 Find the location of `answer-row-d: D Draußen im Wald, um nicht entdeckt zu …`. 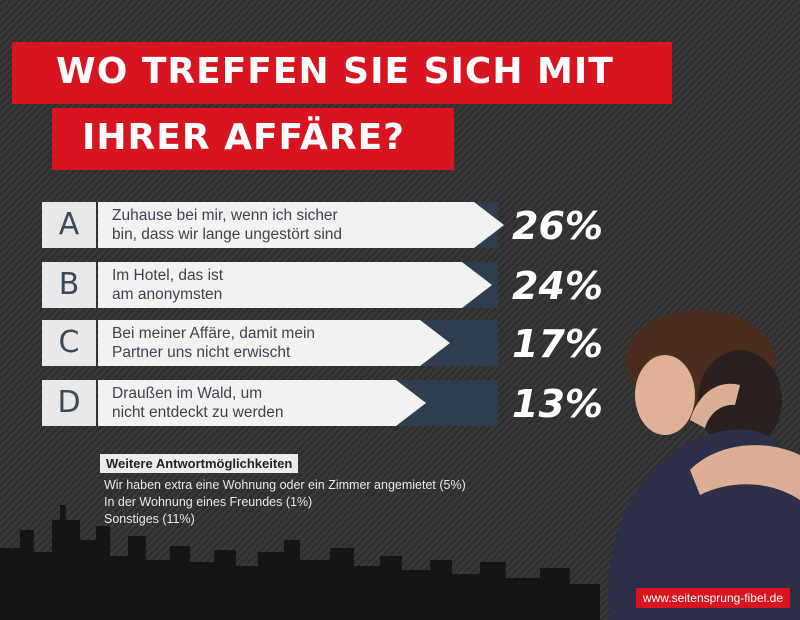

answer-row-d: D Draußen im Wald, um nicht entdeckt zu … is located at coordinates (270, 403).